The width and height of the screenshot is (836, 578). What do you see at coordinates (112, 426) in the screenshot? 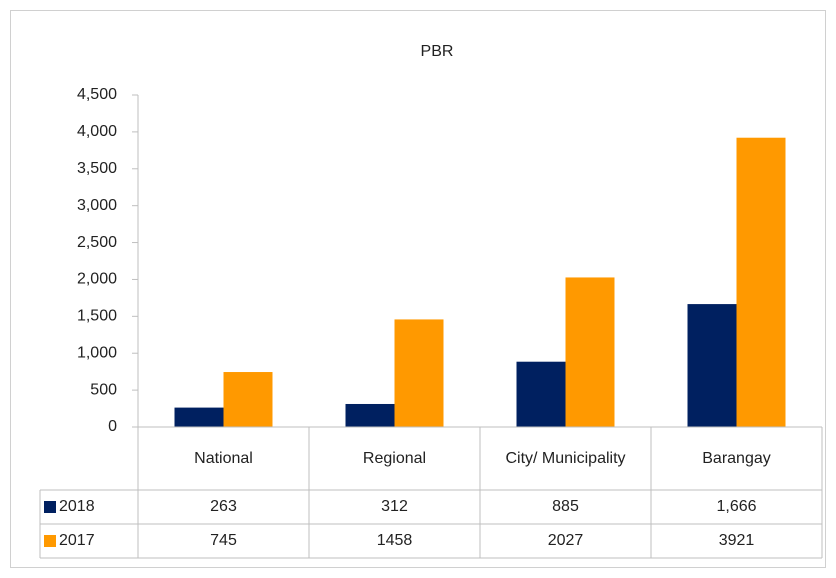
I see `y-tick-label: 0` at bounding box center [112, 426].